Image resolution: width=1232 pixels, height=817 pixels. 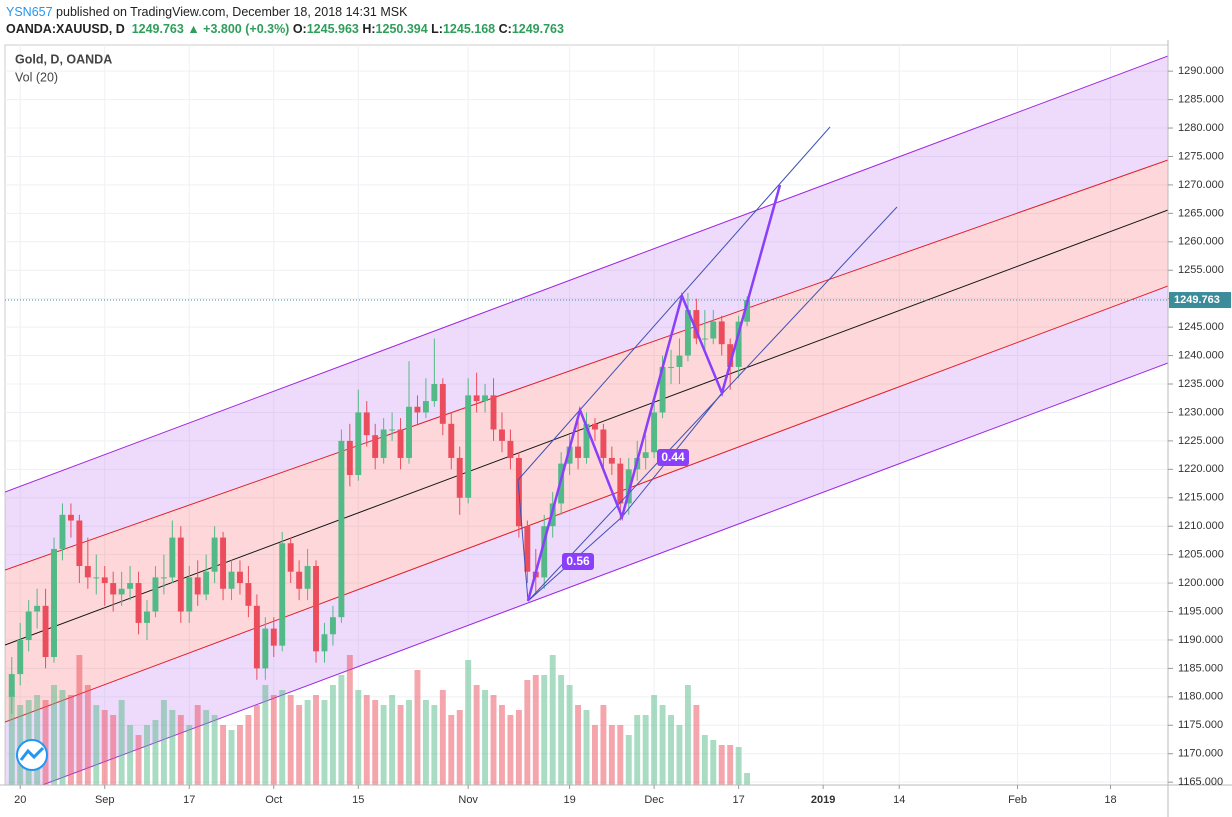 I want to click on y-tick-label: 1280.000, so click(x=1201, y=128).